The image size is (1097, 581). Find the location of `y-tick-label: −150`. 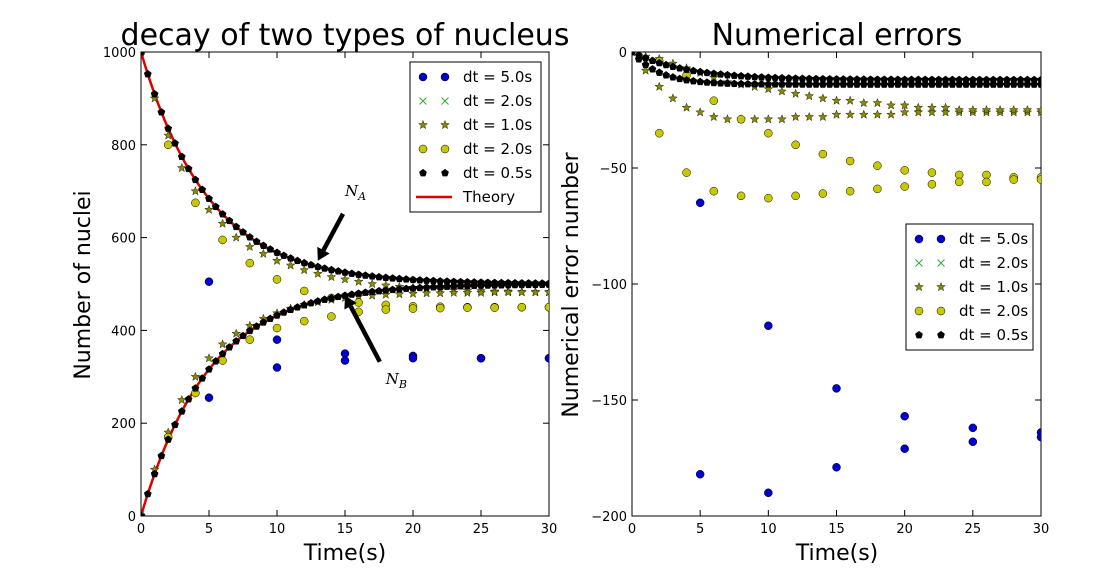

y-tick-label: −150 is located at coordinates (609, 401).